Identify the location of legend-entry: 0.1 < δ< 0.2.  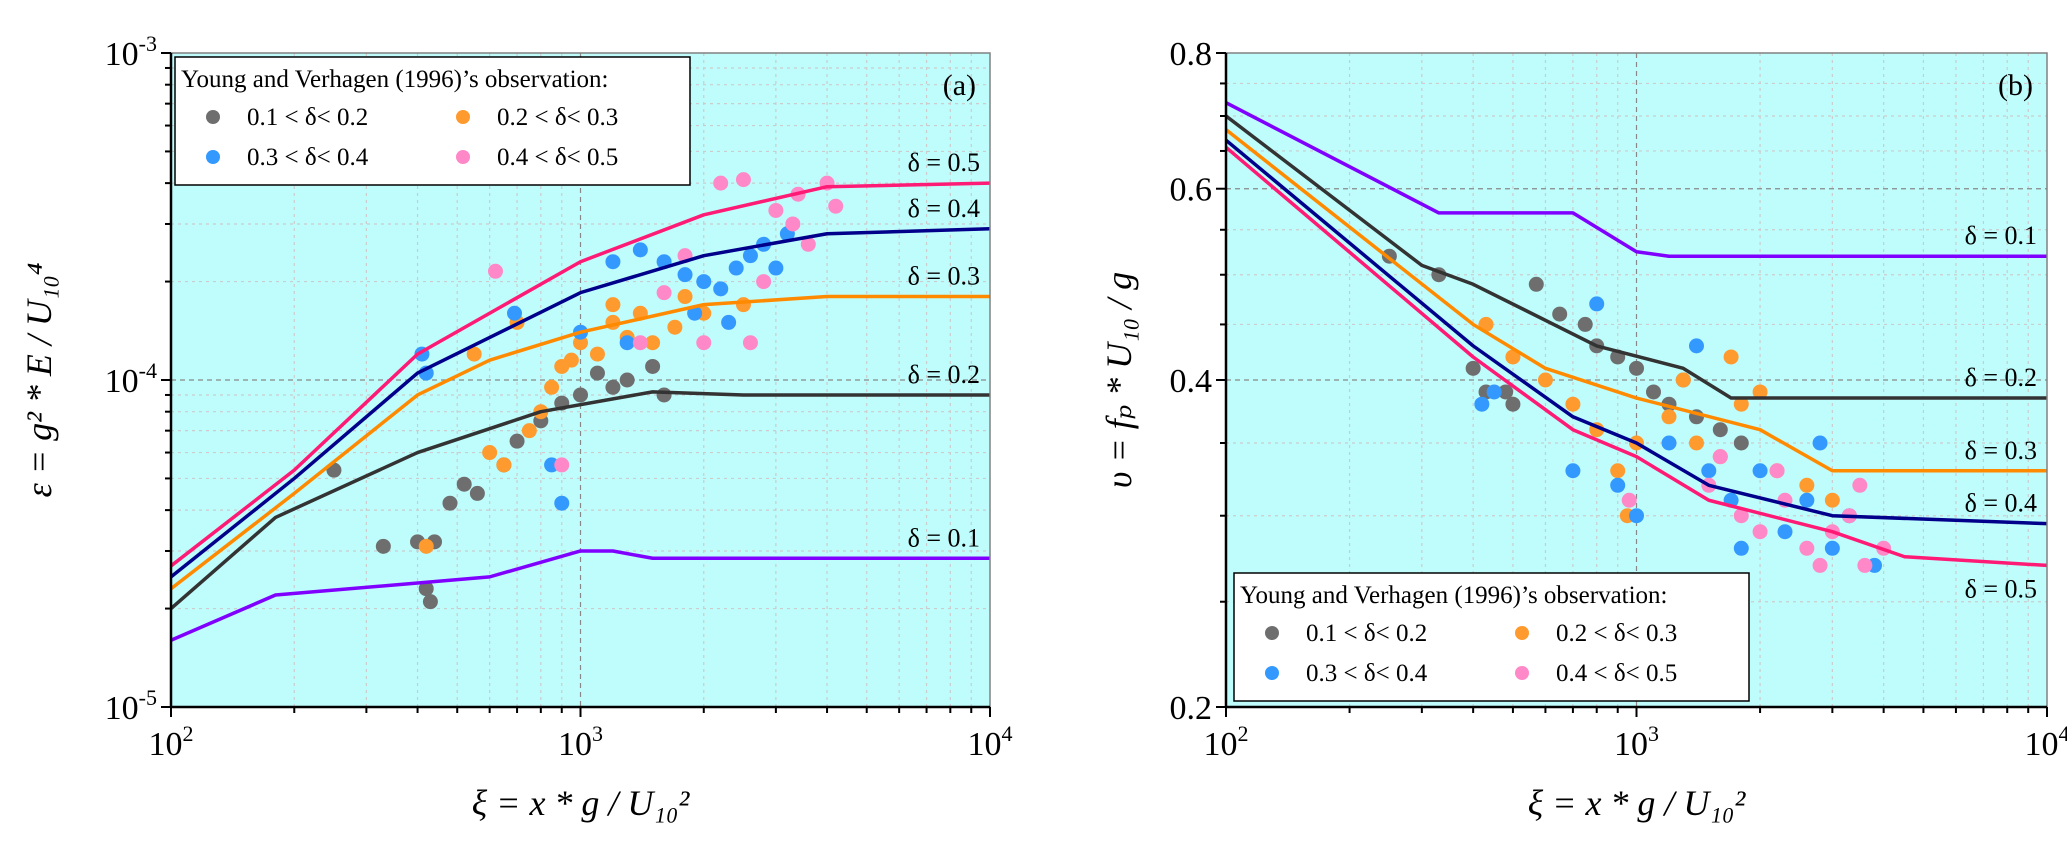
(307, 117).